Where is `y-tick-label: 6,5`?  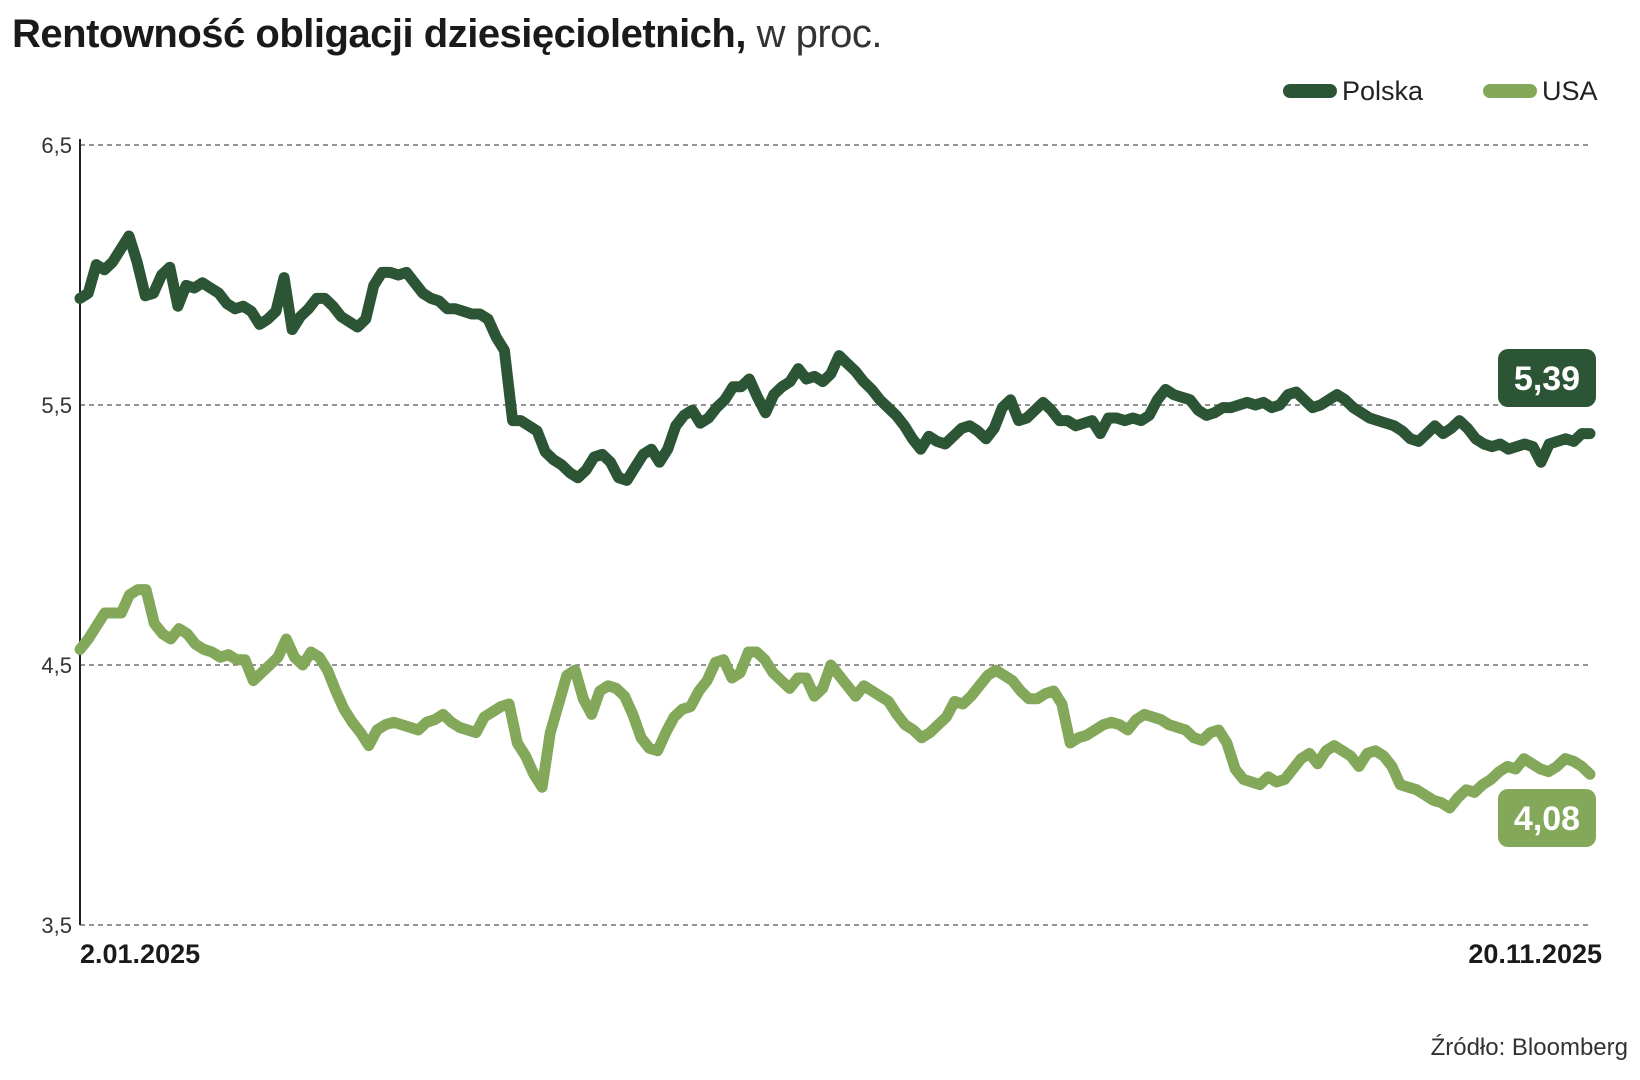 y-tick-label: 6,5 is located at coordinates (56, 145).